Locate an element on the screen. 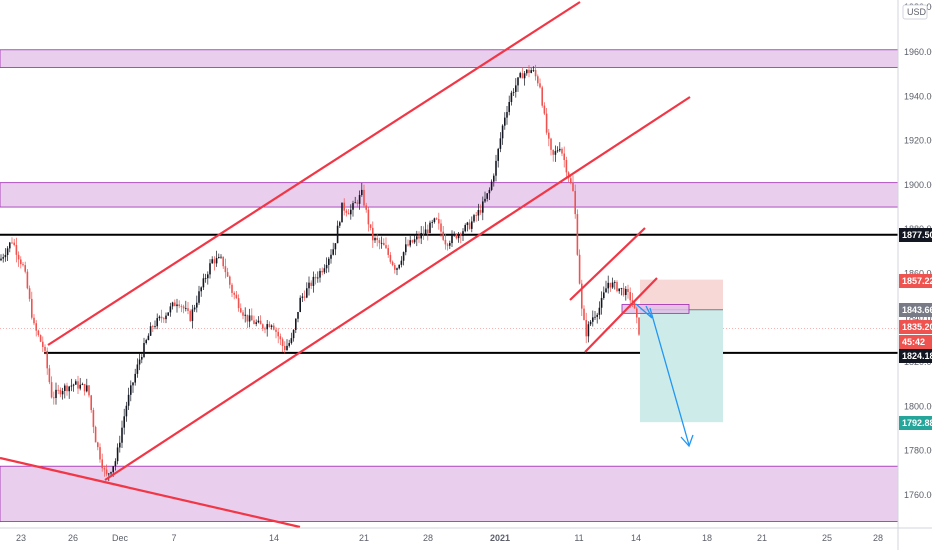 Image resolution: width=932 pixels, height=555 pixels. time-tick-label: 18 is located at coordinates (707, 538).